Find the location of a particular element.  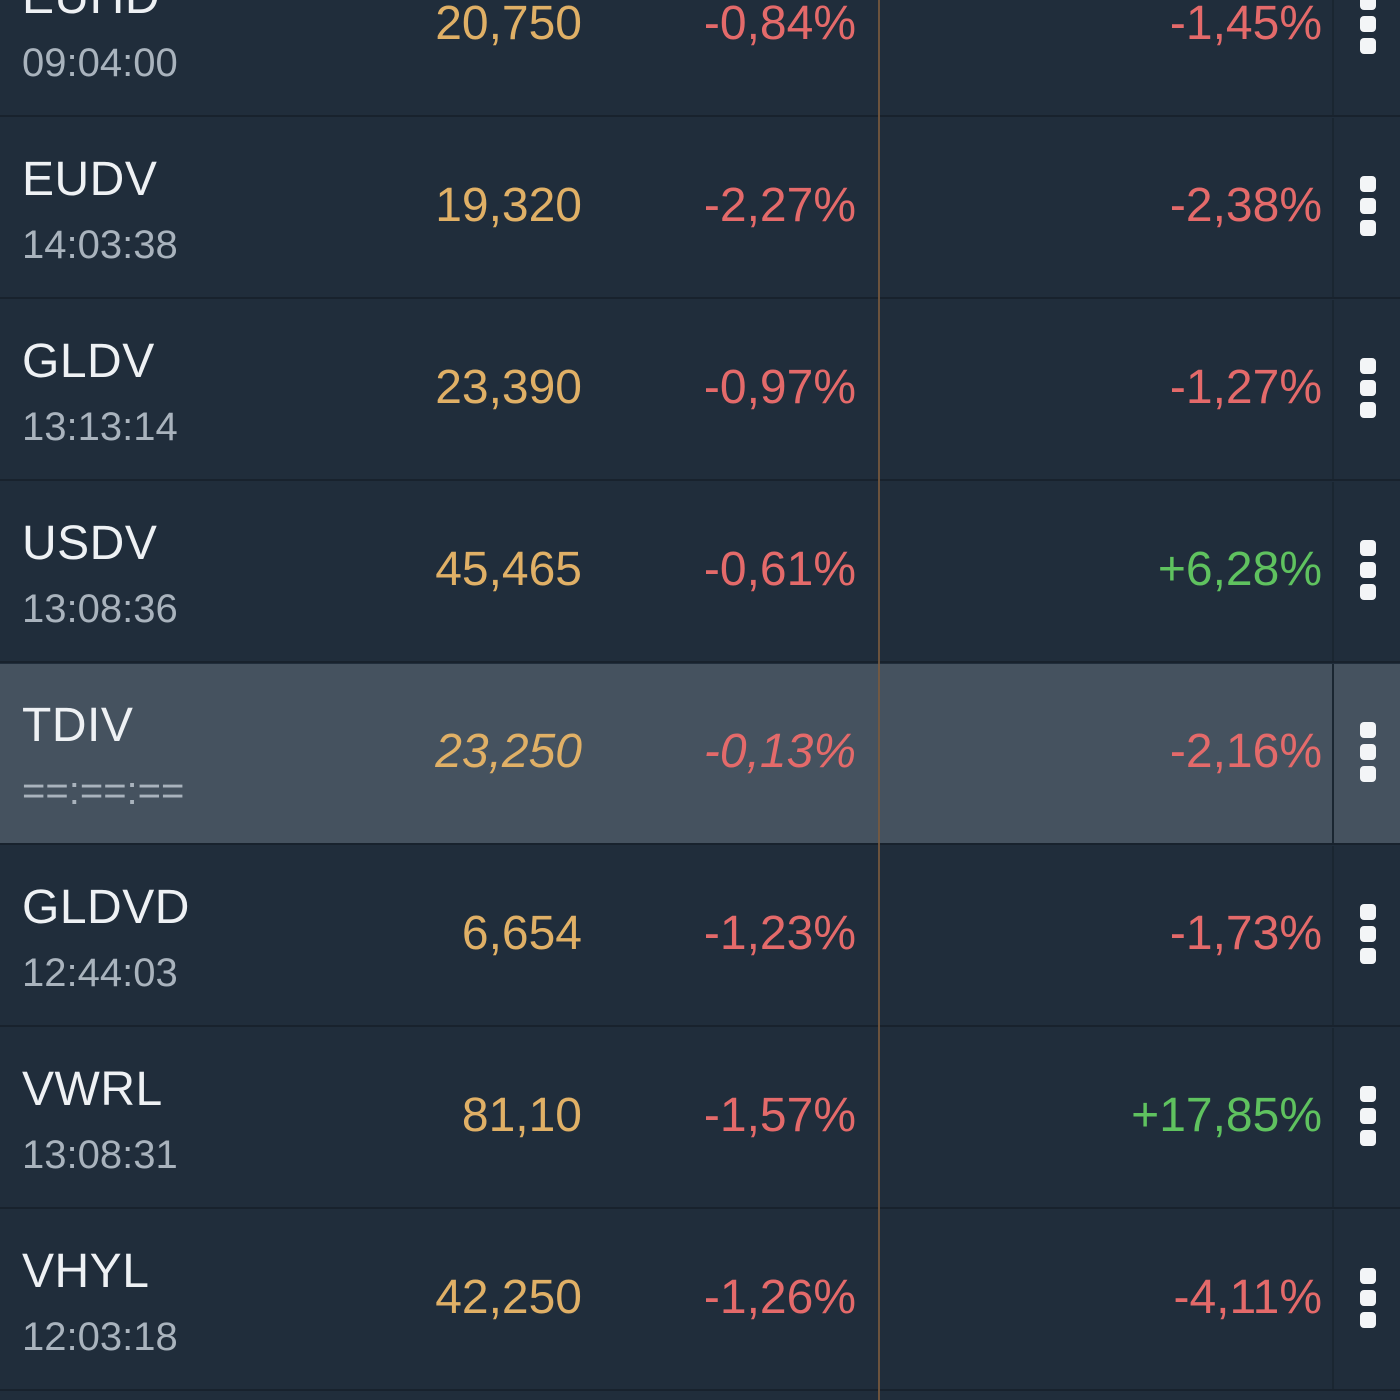

last-trade-time: 13:08:36 is located at coordinates (100, 609).